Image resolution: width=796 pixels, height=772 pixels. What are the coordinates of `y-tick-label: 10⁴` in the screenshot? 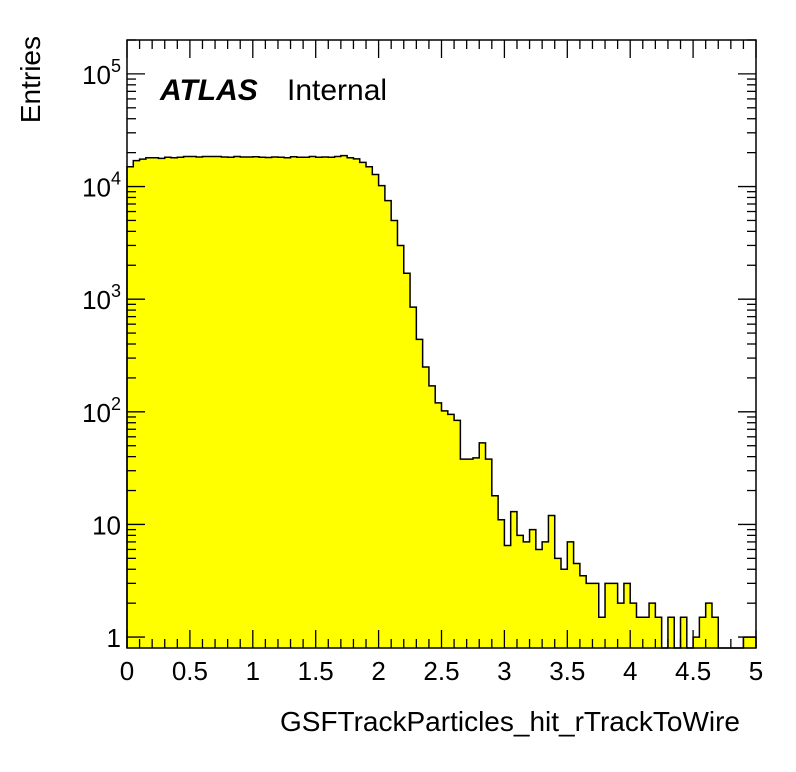 It's located at (101, 186).